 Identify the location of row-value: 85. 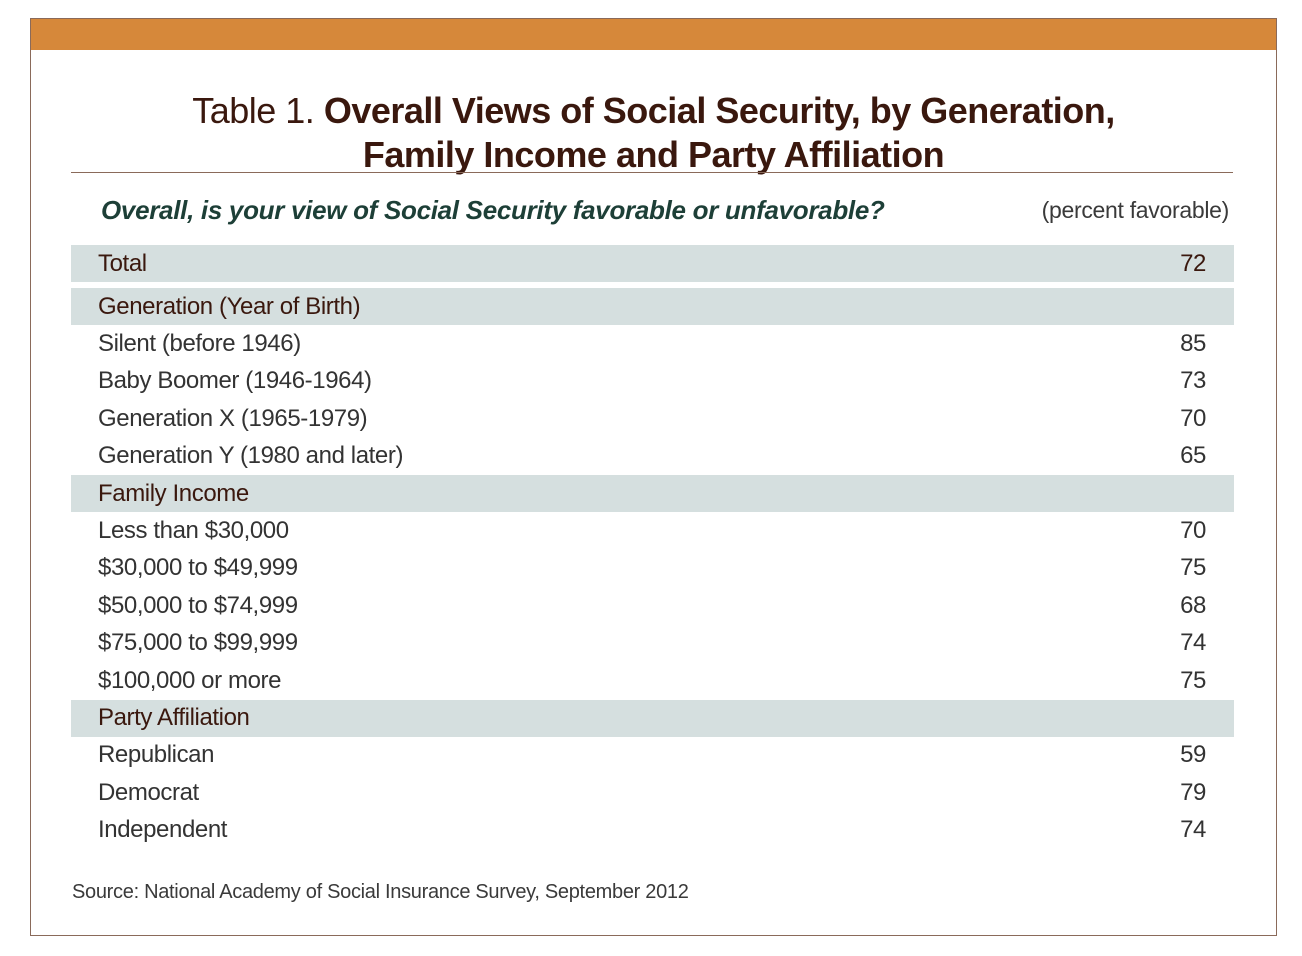
(1193, 343).